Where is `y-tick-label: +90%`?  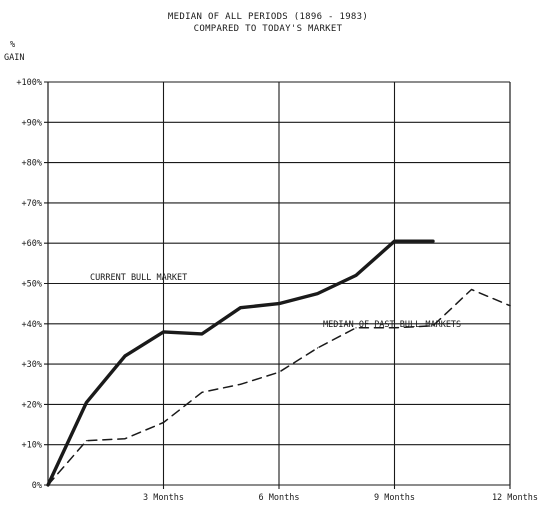
y-tick-label: +90% is located at coordinates (32, 123).